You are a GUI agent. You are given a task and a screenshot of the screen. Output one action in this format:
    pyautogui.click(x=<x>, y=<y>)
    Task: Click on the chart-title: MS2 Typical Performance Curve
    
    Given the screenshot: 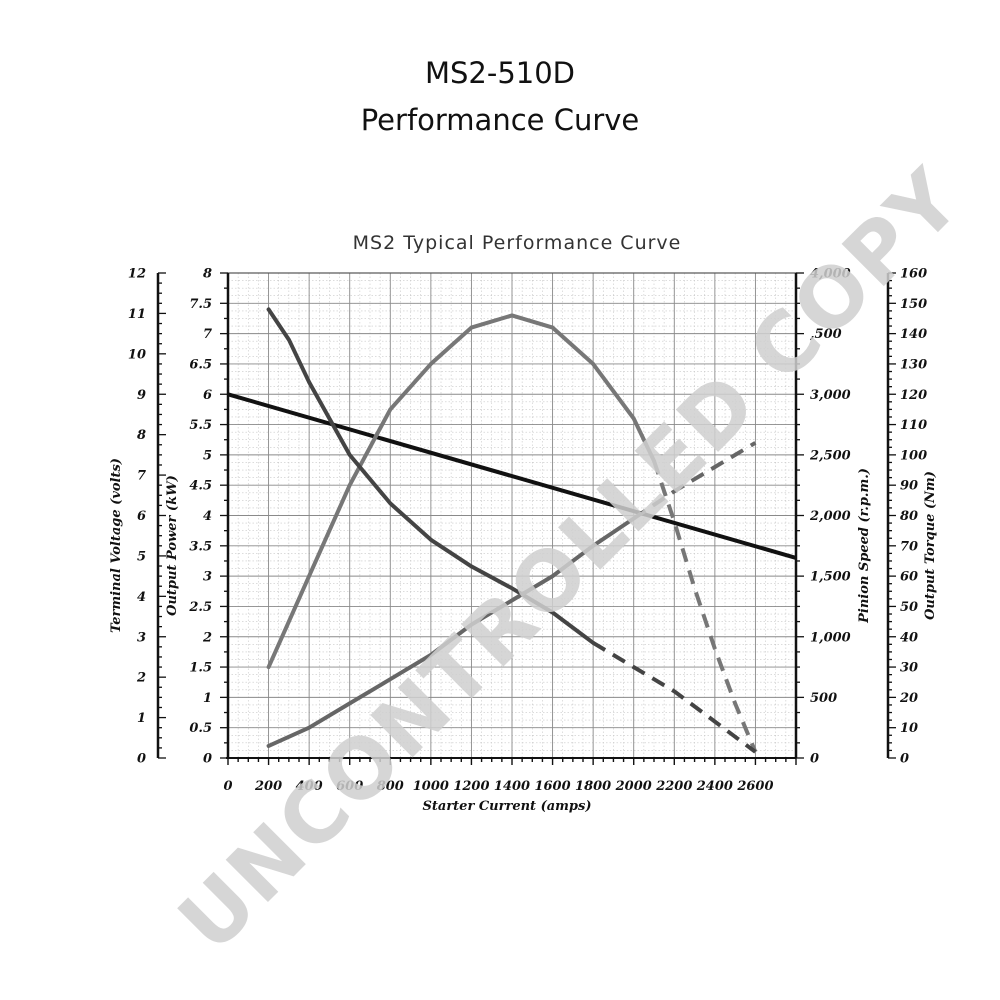 What is the action you would take?
    pyautogui.click(x=517, y=243)
    